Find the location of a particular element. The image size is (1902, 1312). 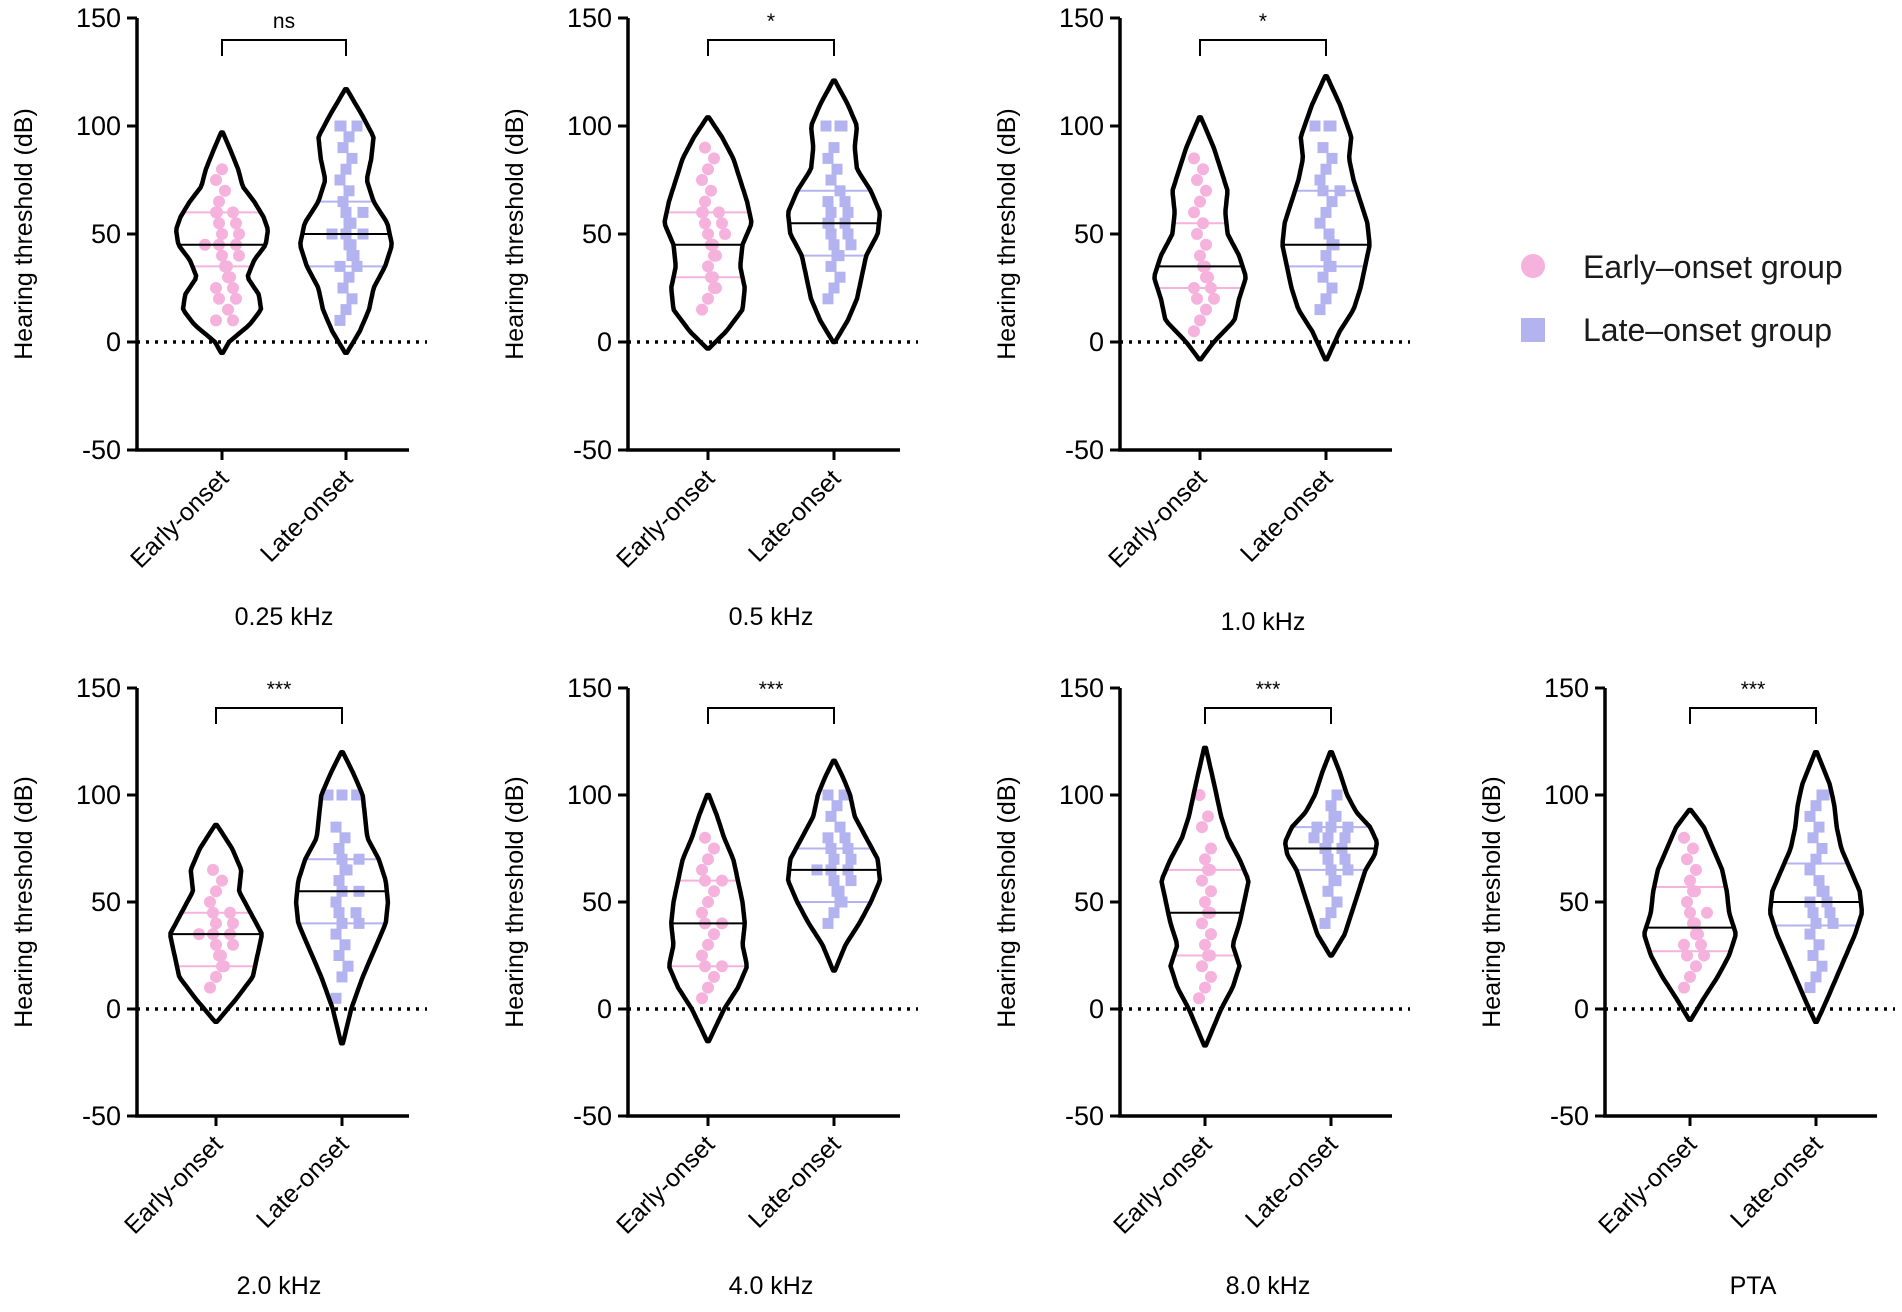

frequency-label: 8.0 kHz is located at coordinates (1268, 1286).